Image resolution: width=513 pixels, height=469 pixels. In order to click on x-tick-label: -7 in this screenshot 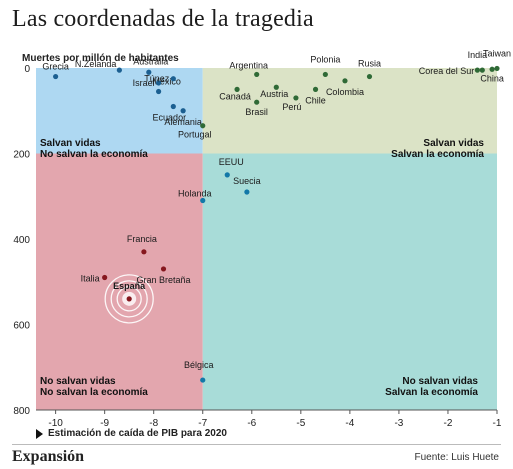, I will do `click(202, 423)`.